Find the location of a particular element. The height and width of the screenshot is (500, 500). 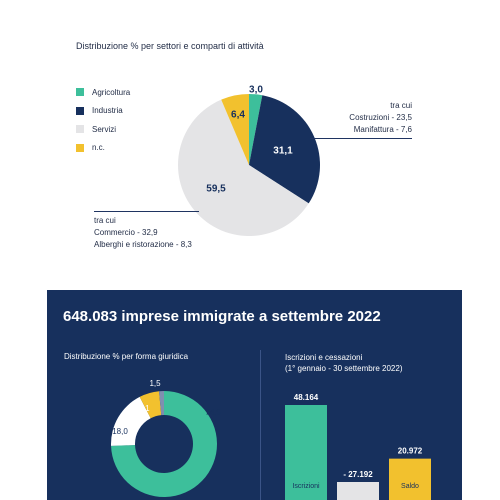

donut-label-1: 74,5 is located at coordinates (213, 412).